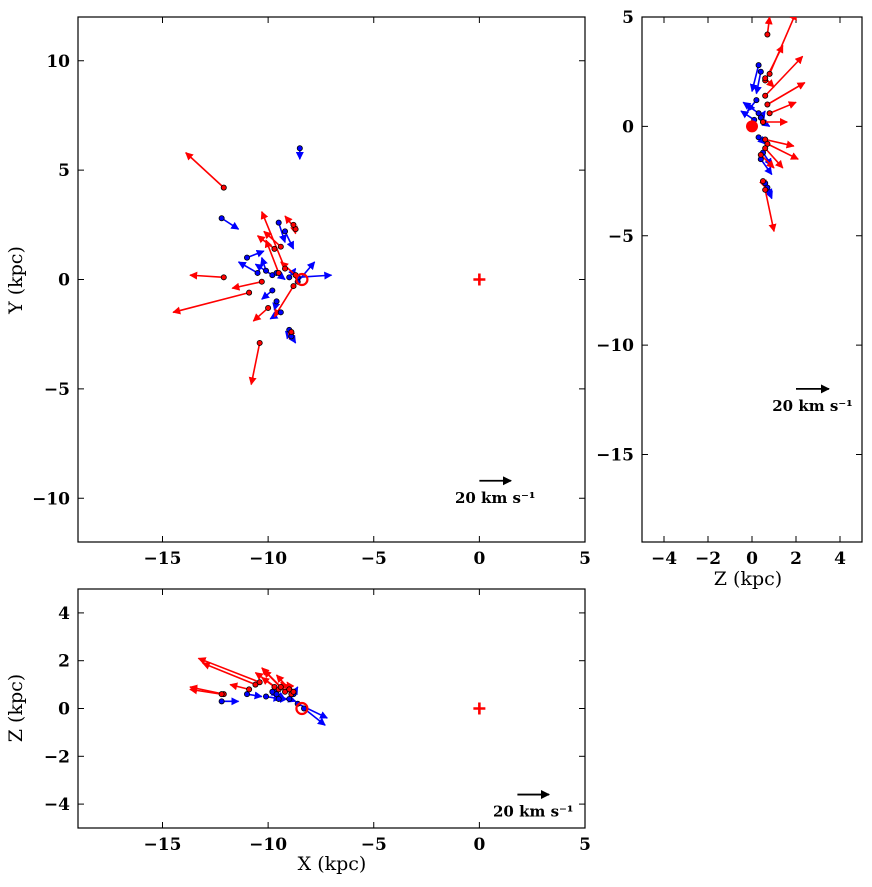 The image size is (872, 887). I want to click on ylabel-xy: Y (kpc), so click(16, 280).